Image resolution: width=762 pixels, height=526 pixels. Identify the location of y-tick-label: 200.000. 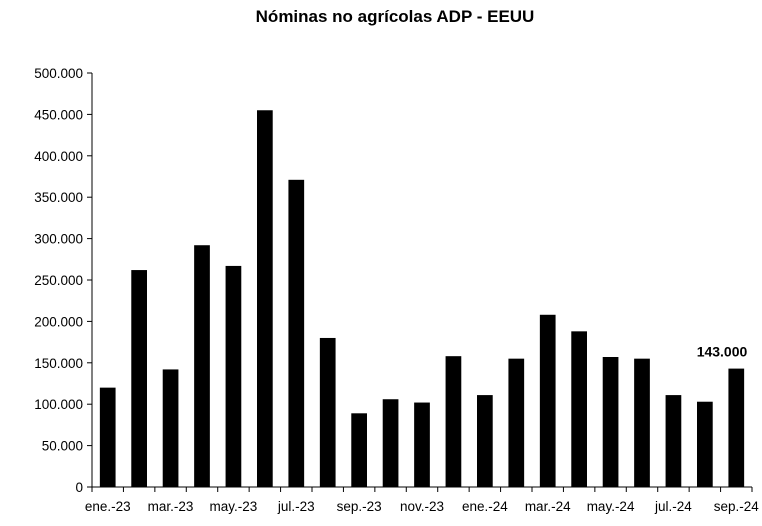
(58, 321).